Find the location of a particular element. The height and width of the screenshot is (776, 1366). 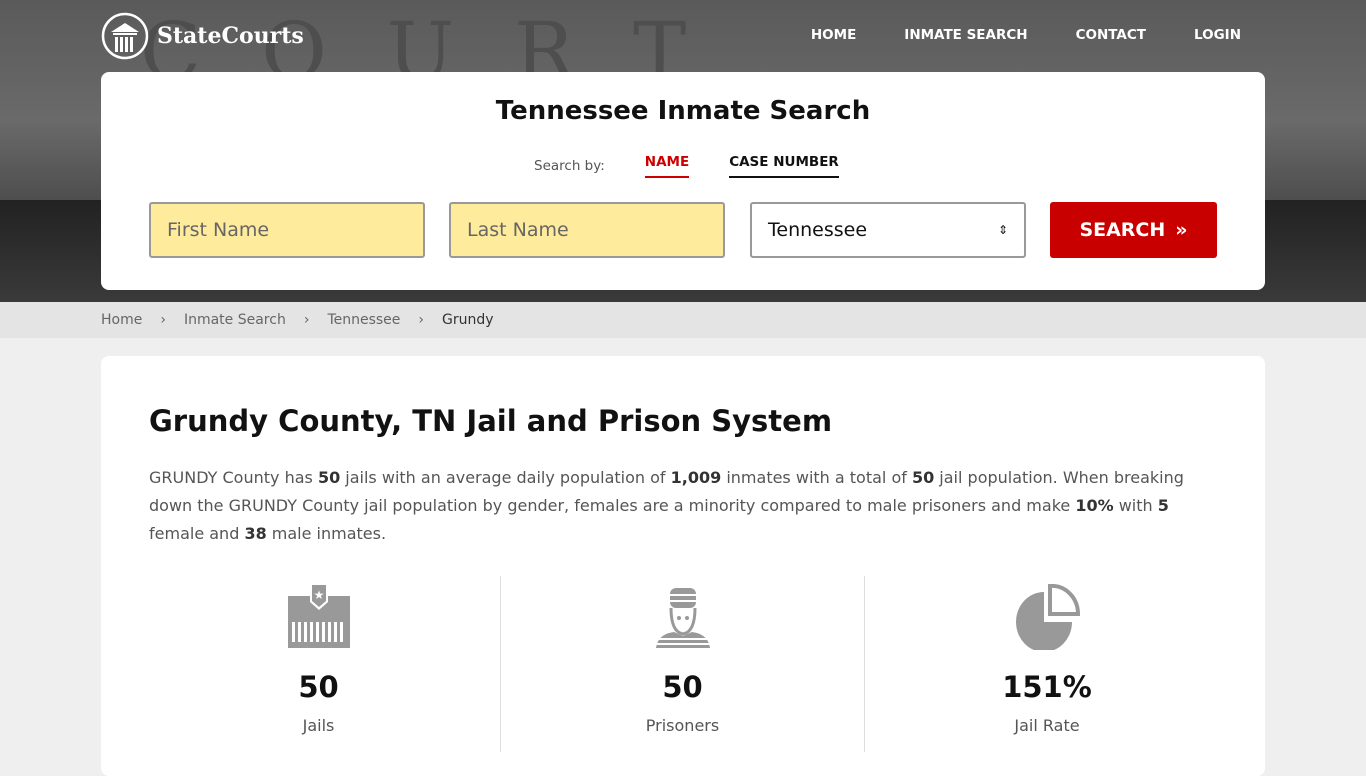

stat-jails: ★ 50 Jails is located at coordinates (319, 664).